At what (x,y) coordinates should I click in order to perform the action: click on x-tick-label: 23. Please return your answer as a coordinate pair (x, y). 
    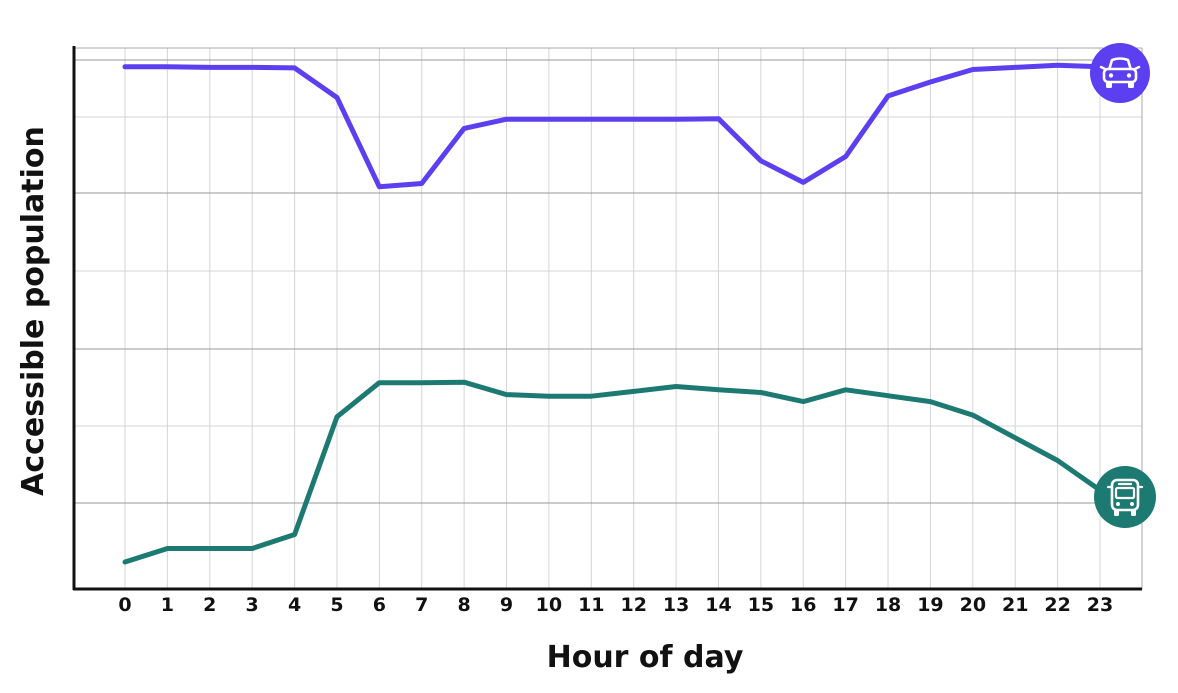
    Looking at the image, I should click on (1100, 605).